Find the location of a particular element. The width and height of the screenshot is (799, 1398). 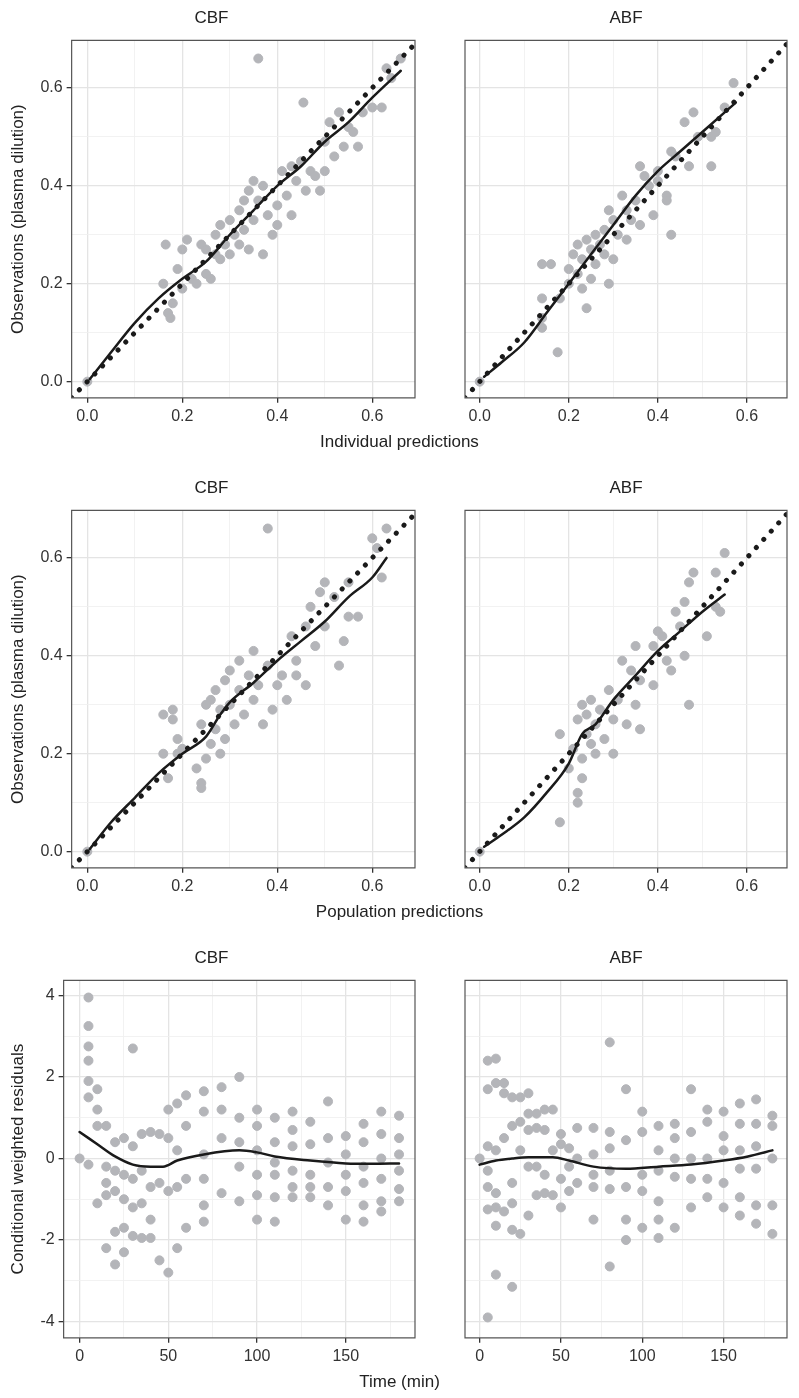

y-tick-label: 2 is located at coordinates (50, 1076).